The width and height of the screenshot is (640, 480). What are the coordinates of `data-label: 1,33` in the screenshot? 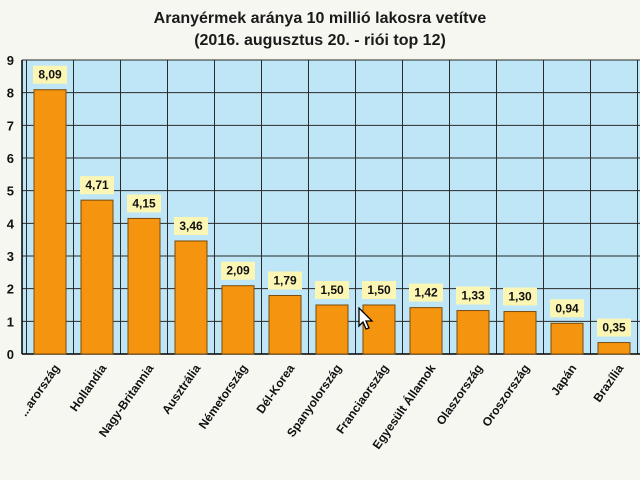 It's located at (473, 296).